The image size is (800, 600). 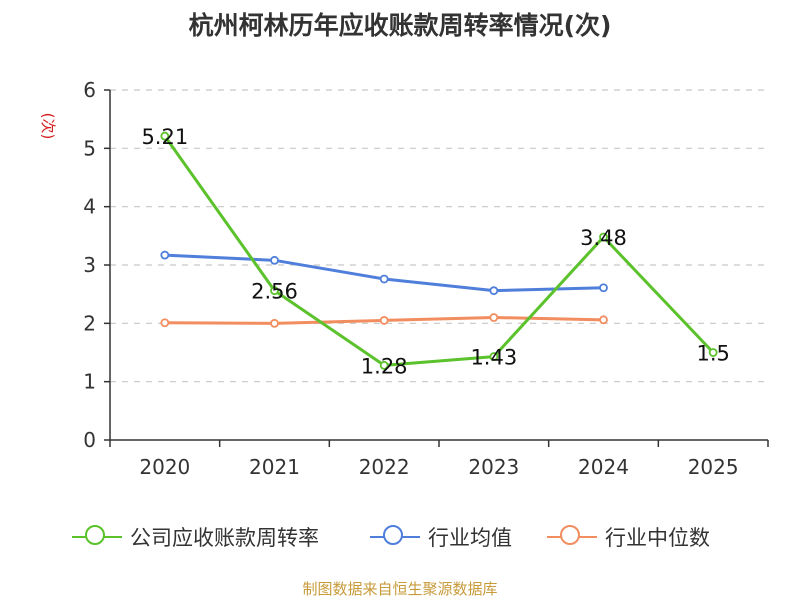 I want to click on point-company-2020, so click(x=165, y=136).